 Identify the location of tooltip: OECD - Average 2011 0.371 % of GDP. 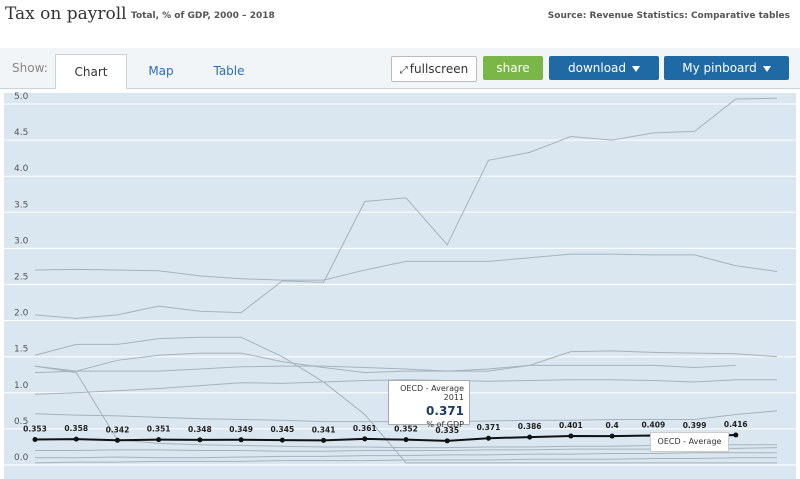
(429, 404).